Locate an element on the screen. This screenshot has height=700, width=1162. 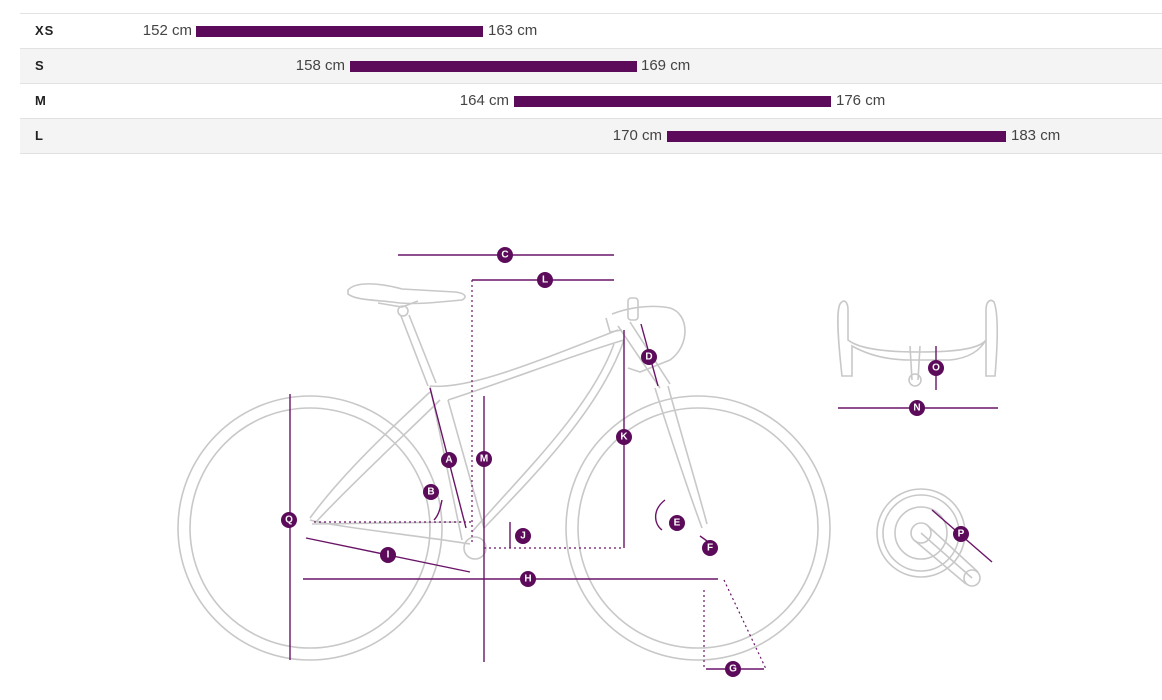
dimension-badge-j: J is located at coordinates (523, 536).